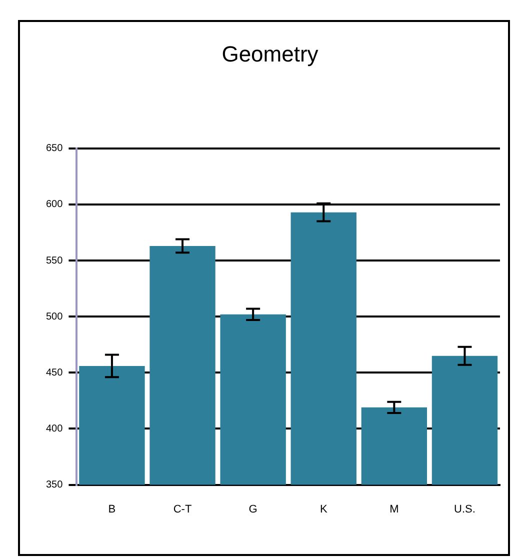 This screenshot has width=512, height=558. I want to click on y-tick-label: 650, so click(55, 148).